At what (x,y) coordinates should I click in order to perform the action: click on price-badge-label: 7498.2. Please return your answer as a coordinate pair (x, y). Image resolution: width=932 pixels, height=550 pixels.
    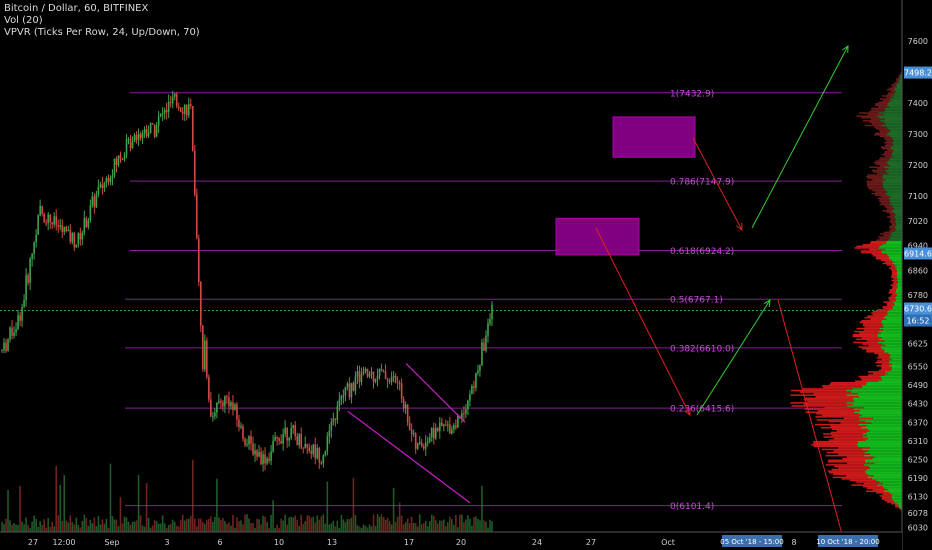
    Looking at the image, I should click on (918, 73).